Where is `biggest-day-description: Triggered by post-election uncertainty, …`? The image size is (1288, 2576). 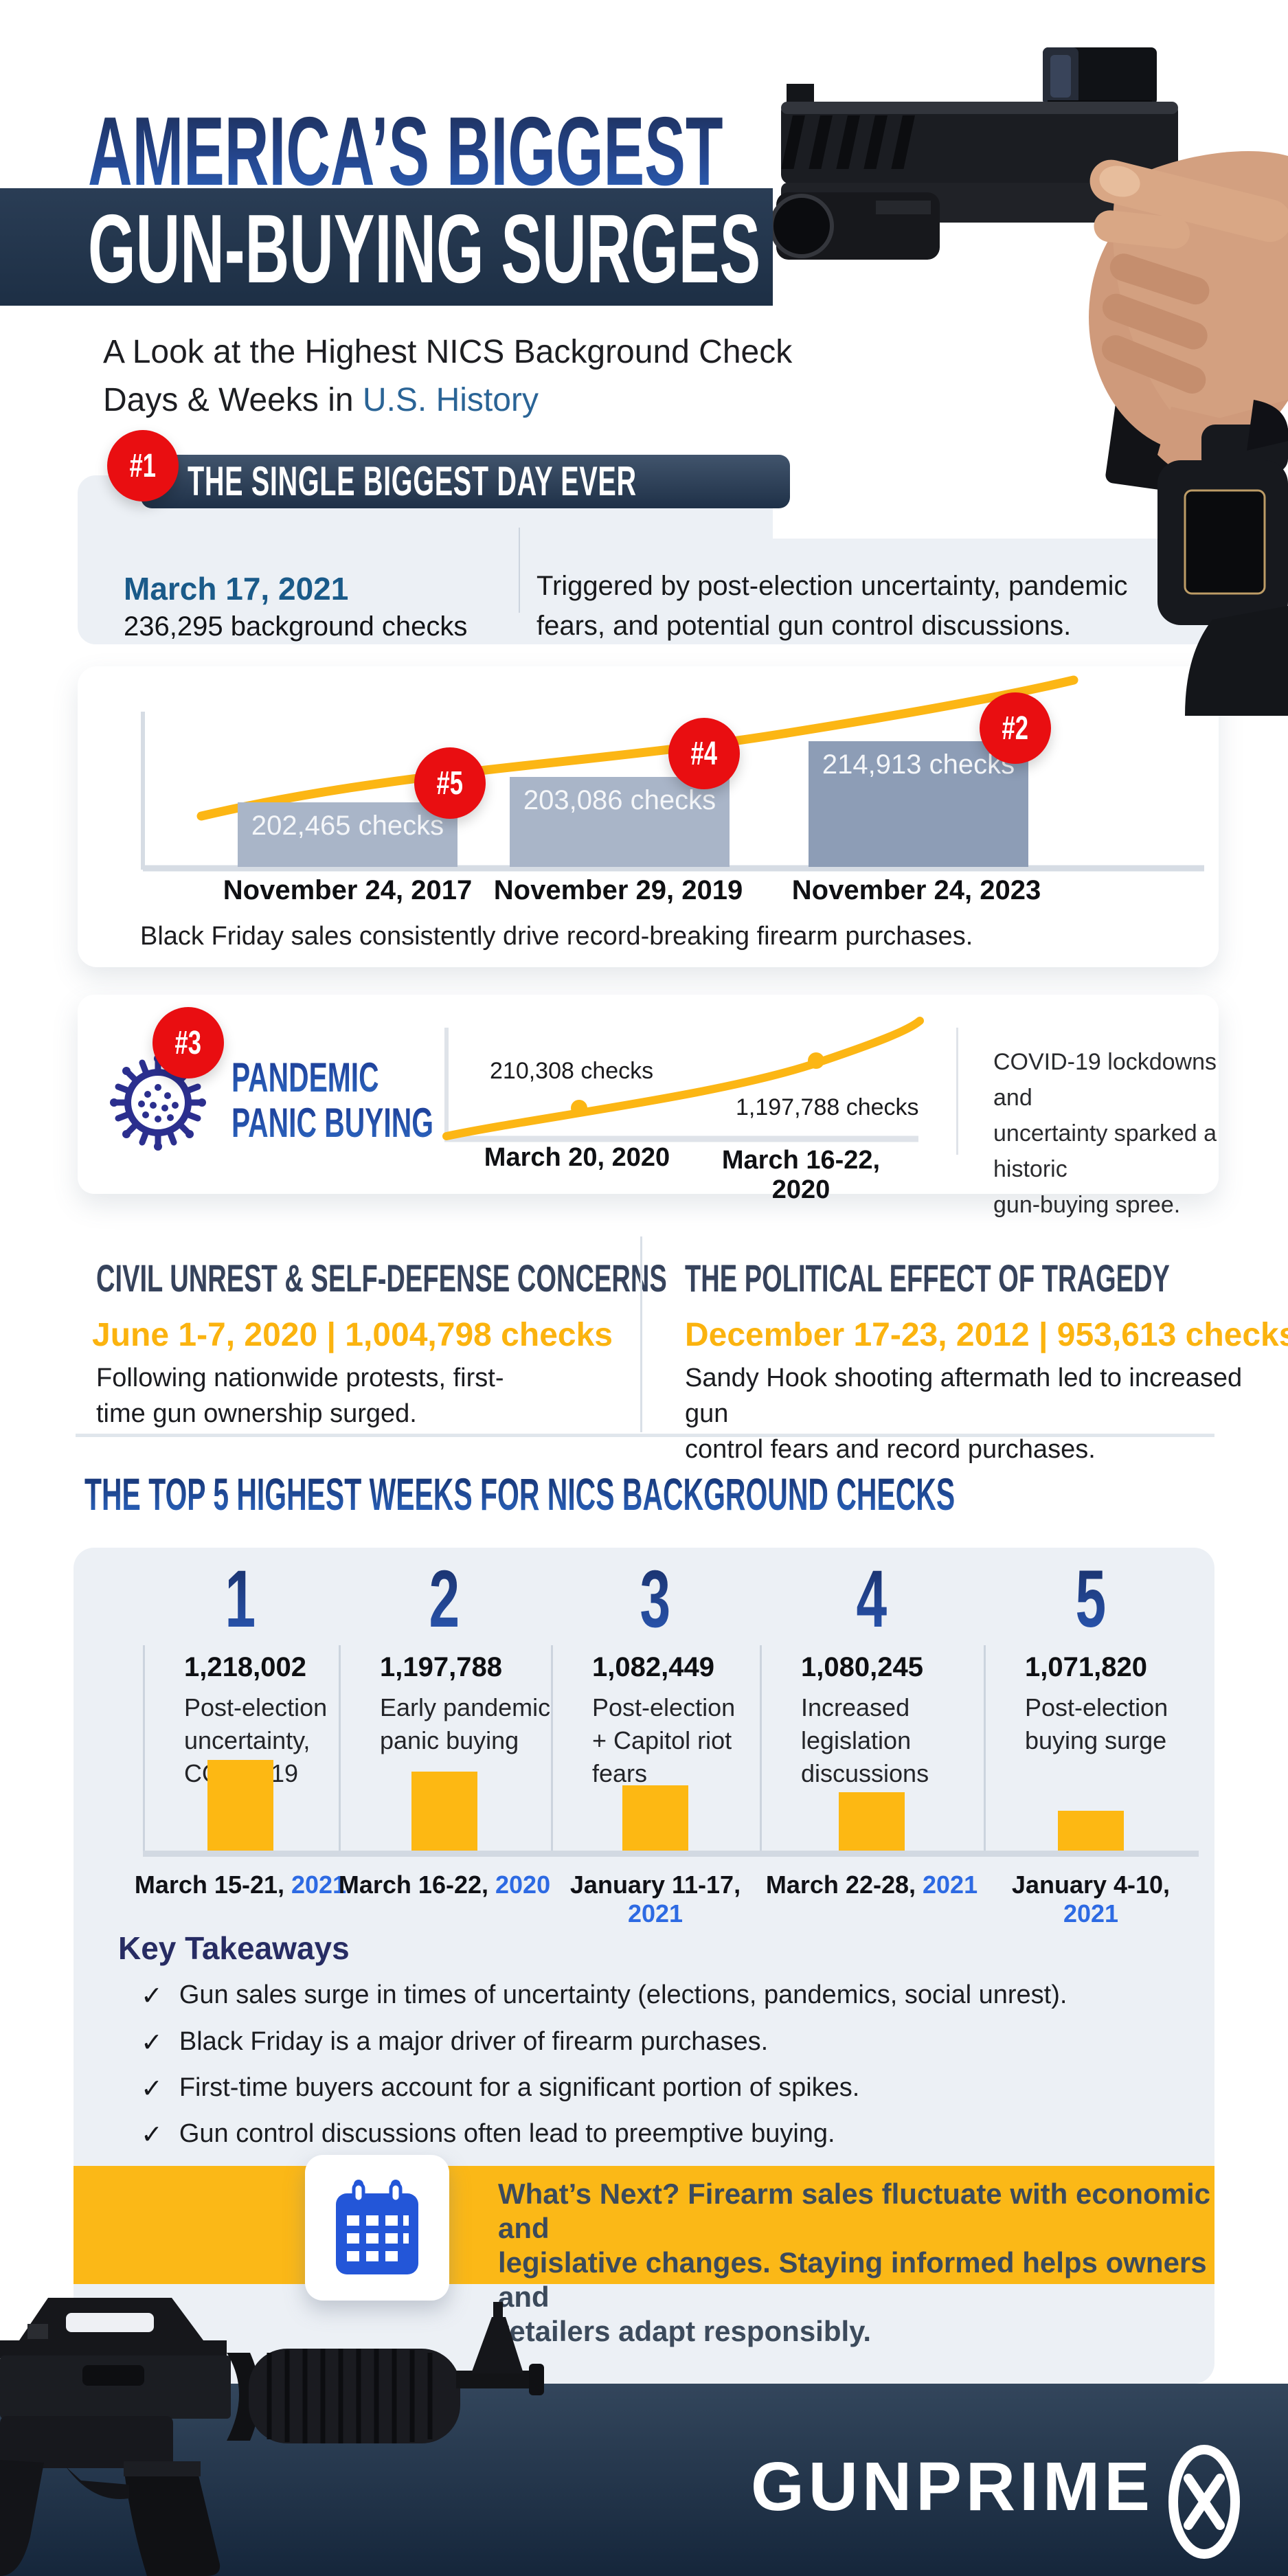 biggest-day-description: Triggered by post-election uncertainty, … is located at coordinates (831, 606).